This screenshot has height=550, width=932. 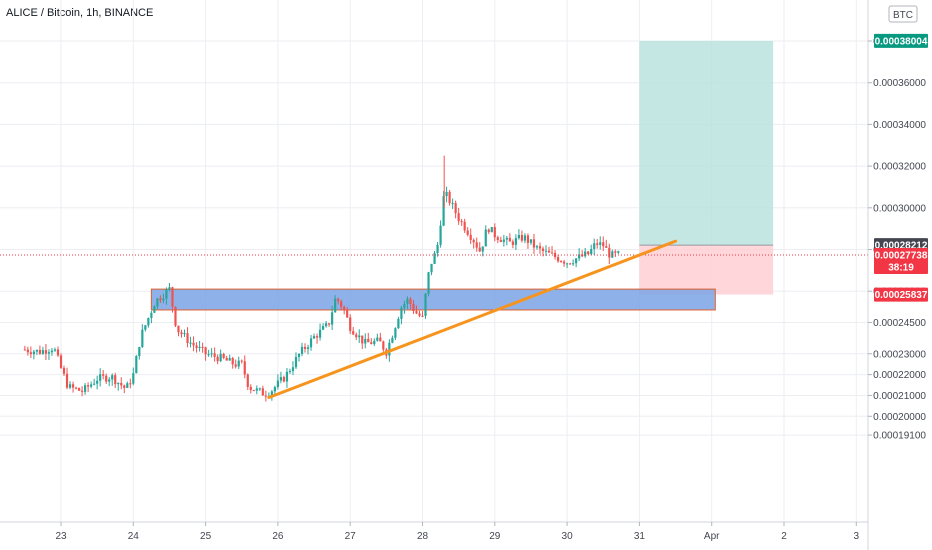 I want to click on y-tick-label: 0.00019100, so click(x=899, y=436).